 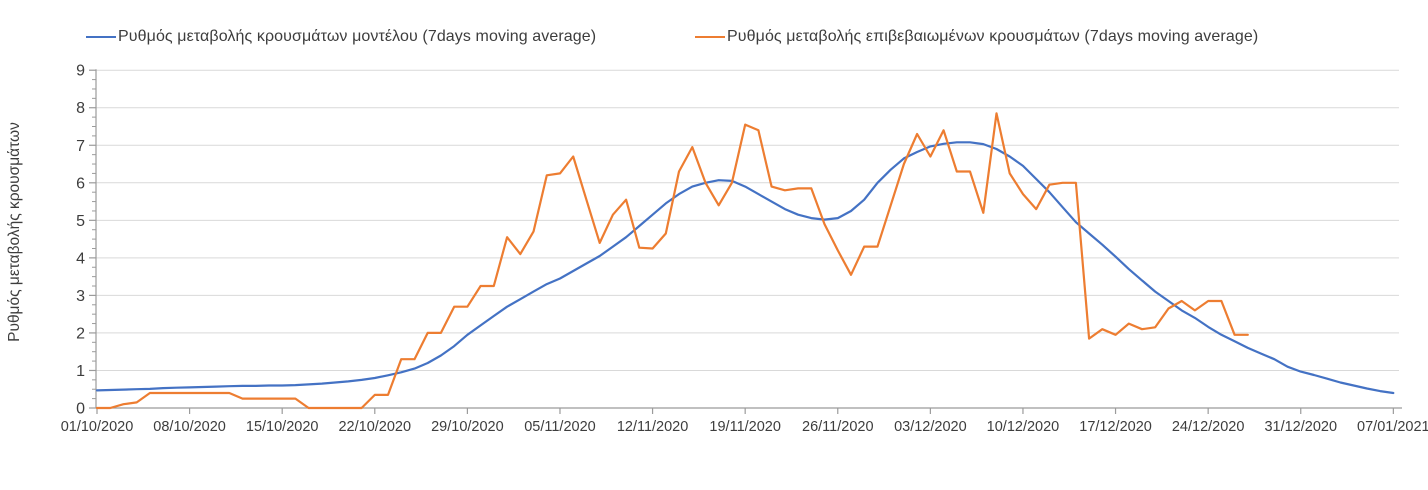 I want to click on x-tick-label: 07/01/2021, so click(x=1392, y=427).